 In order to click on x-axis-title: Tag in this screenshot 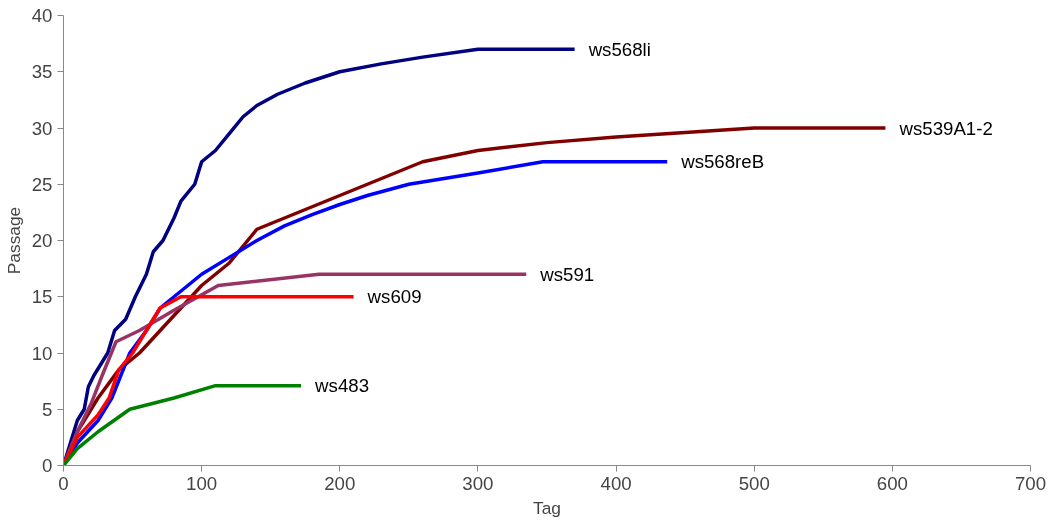, I will do `click(547, 507)`.